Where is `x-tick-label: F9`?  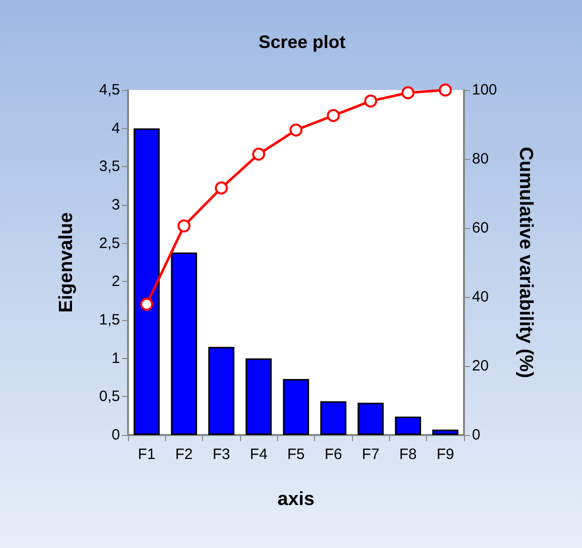 x-tick-label: F9 is located at coordinates (445, 454).